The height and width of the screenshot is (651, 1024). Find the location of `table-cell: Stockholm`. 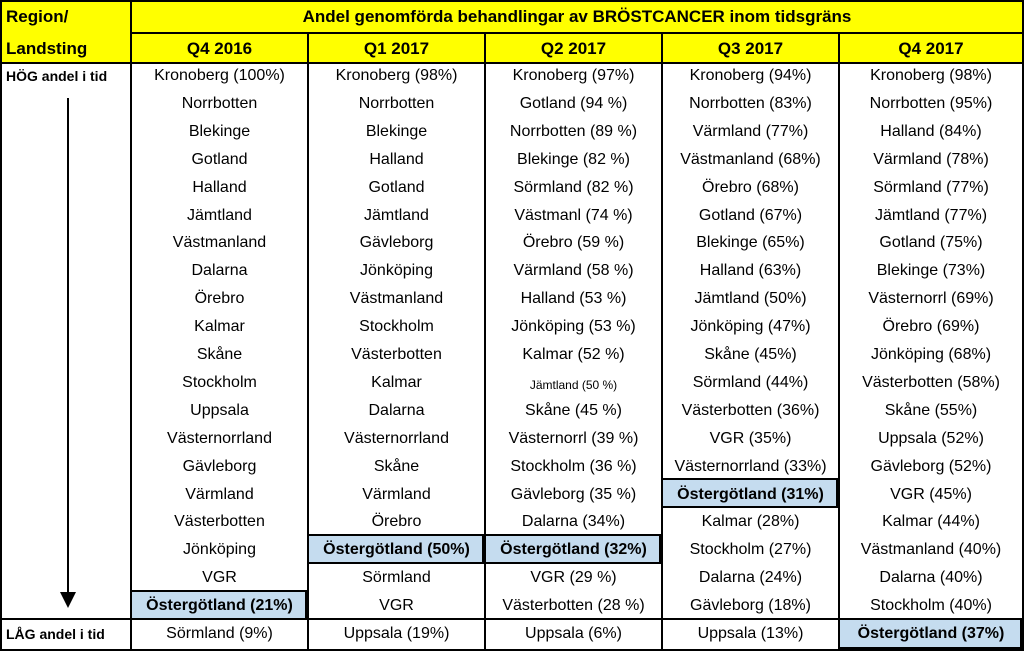

table-cell: Stockholm is located at coordinates (219, 382).